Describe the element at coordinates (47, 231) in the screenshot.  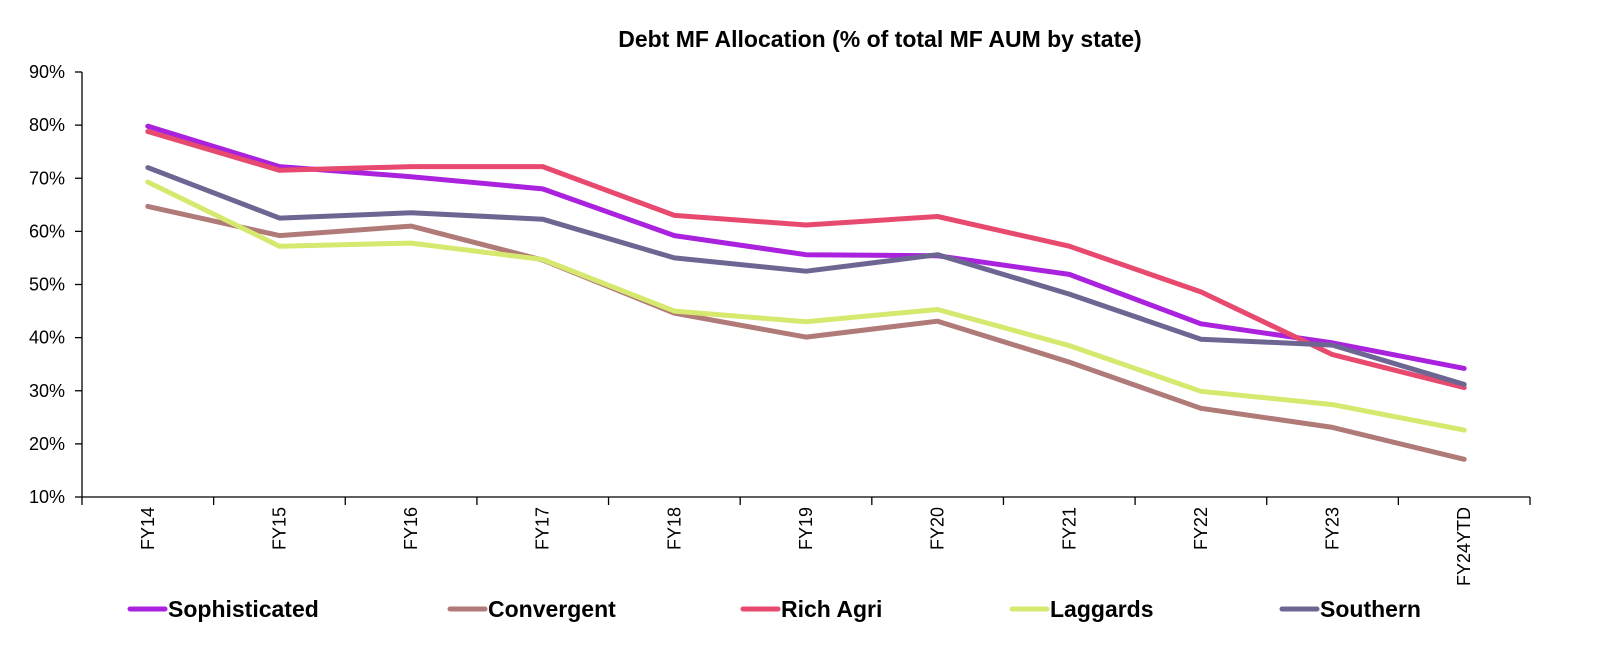
I see `y-tick-label: 60%` at that location.